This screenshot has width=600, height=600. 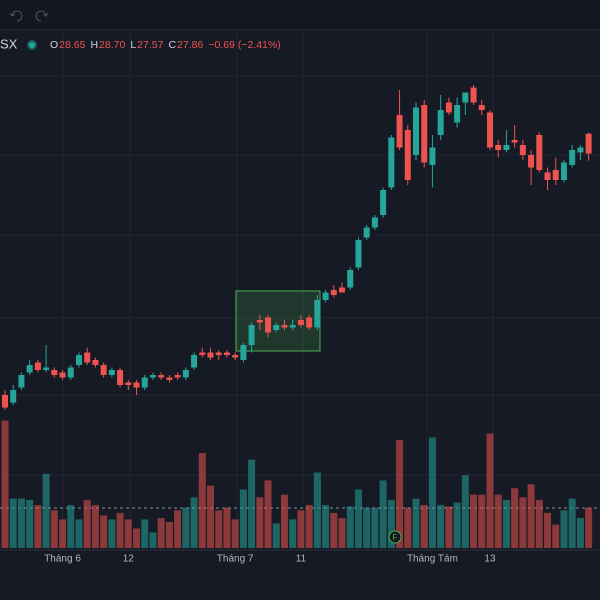 I want to click on ohlc-close: 27.86, so click(x=190, y=45).